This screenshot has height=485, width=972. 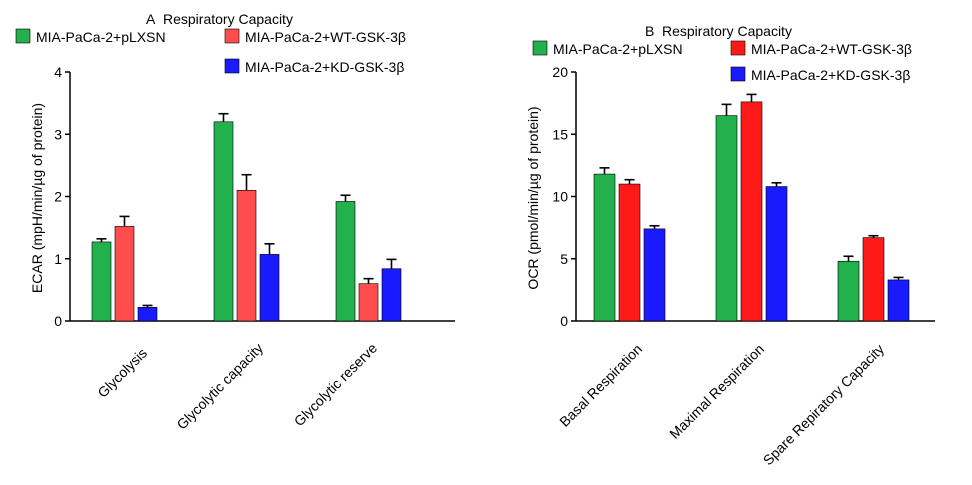 What do you see at coordinates (716, 391) in the screenshot?
I see `x-tick-label: Maximal Respiration` at bounding box center [716, 391].